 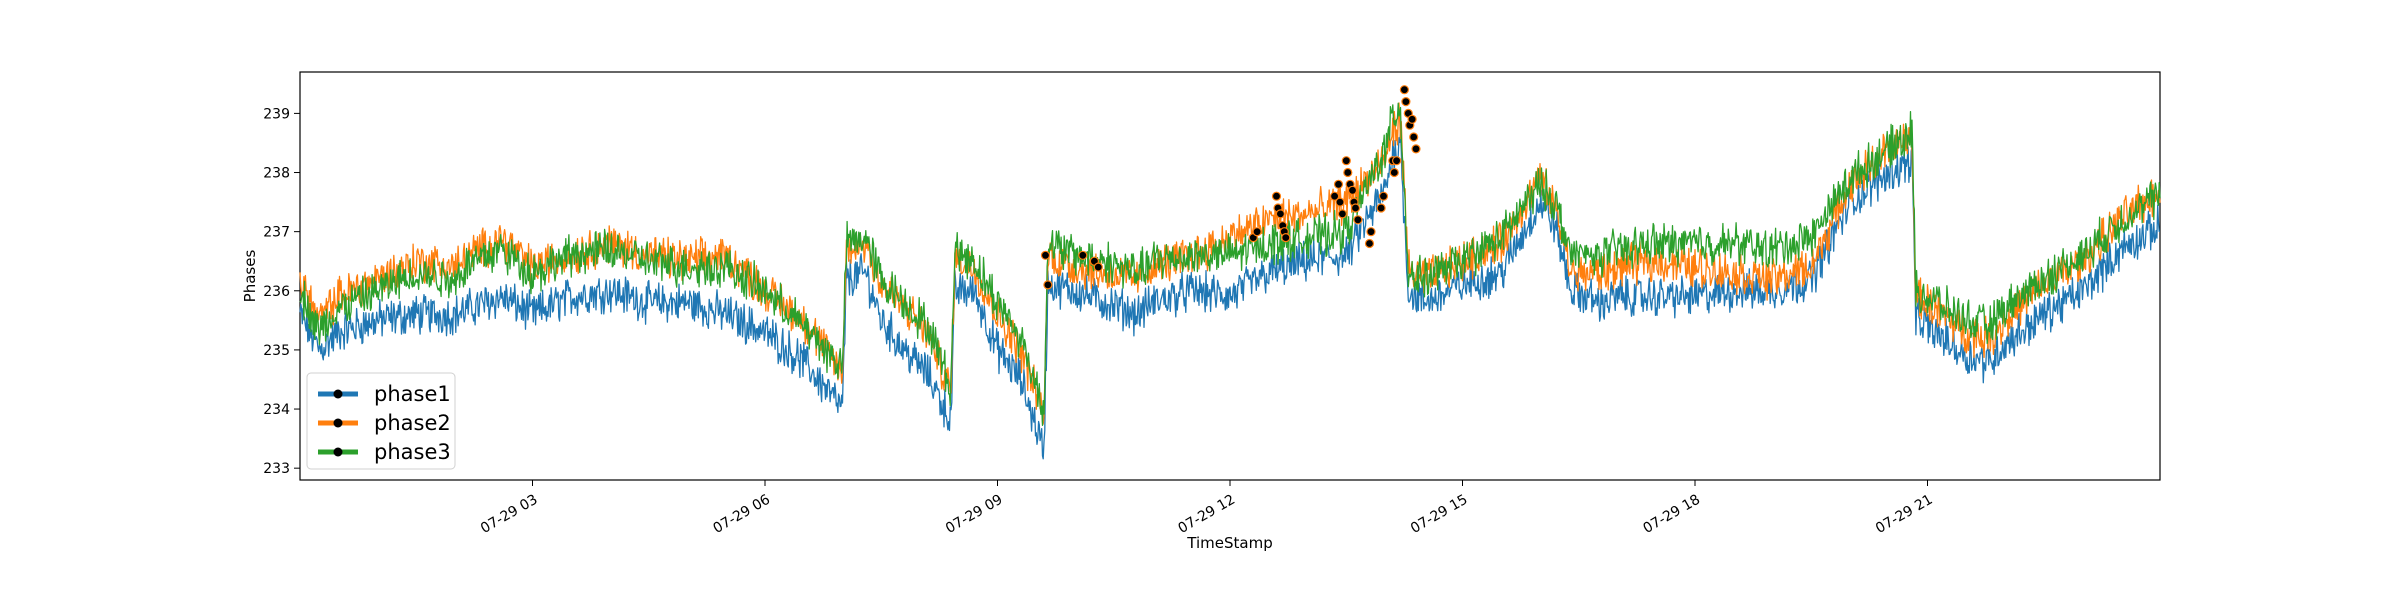 I want to click on y-axis: 233 234 235 236 237 238 239, so click(x=281, y=291).